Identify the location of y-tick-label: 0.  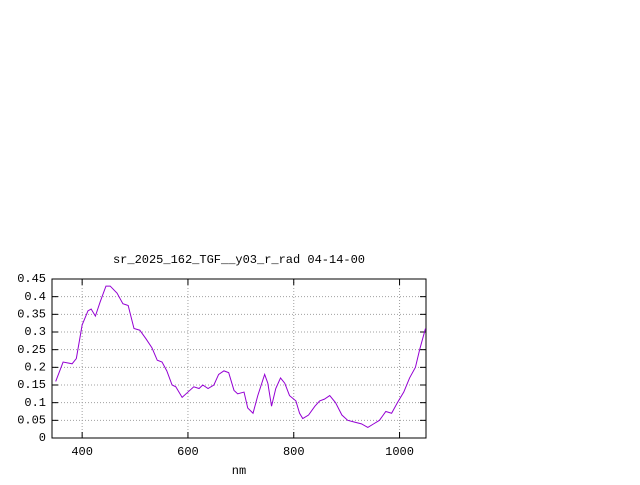
(42, 438).